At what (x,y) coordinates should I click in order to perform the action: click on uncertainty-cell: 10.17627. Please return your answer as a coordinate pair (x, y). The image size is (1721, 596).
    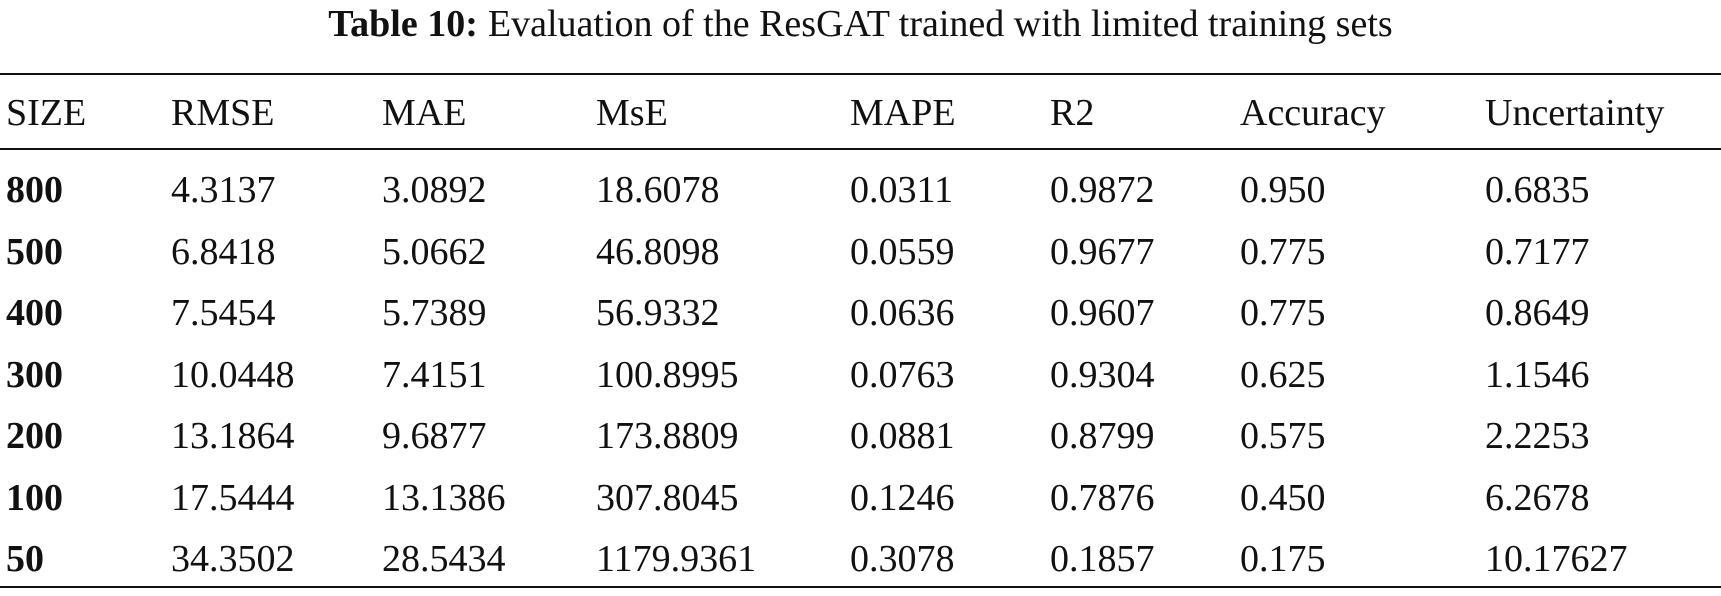
    Looking at the image, I should click on (1556, 559).